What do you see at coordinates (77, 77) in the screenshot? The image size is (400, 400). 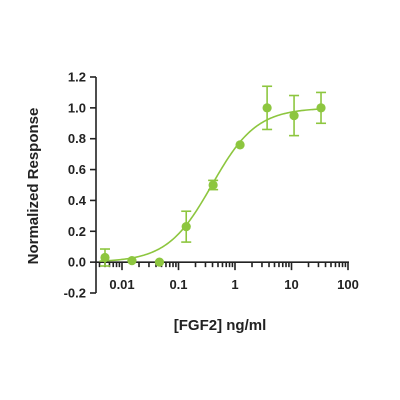 I see `y-tick-label: 1.2` at bounding box center [77, 77].